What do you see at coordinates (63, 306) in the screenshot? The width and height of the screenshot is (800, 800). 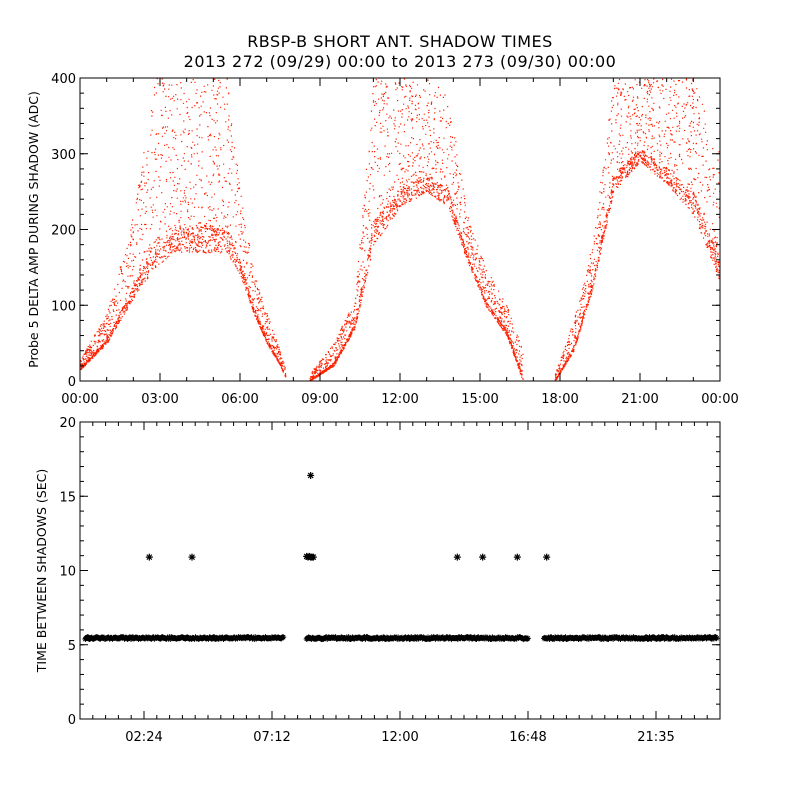 I see `y-tick-label: 100` at bounding box center [63, 306].